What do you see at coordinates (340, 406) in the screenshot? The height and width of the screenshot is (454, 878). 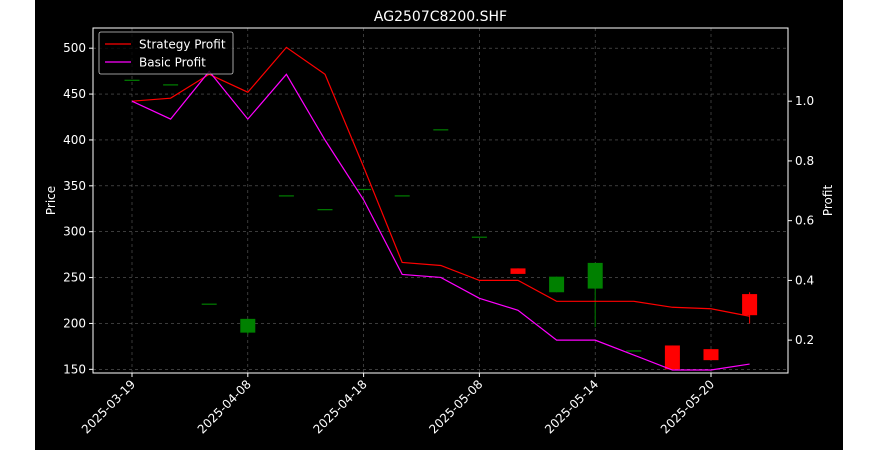 I see `x-tick-label: 2025-04-18` at bounding box center [340, 406].